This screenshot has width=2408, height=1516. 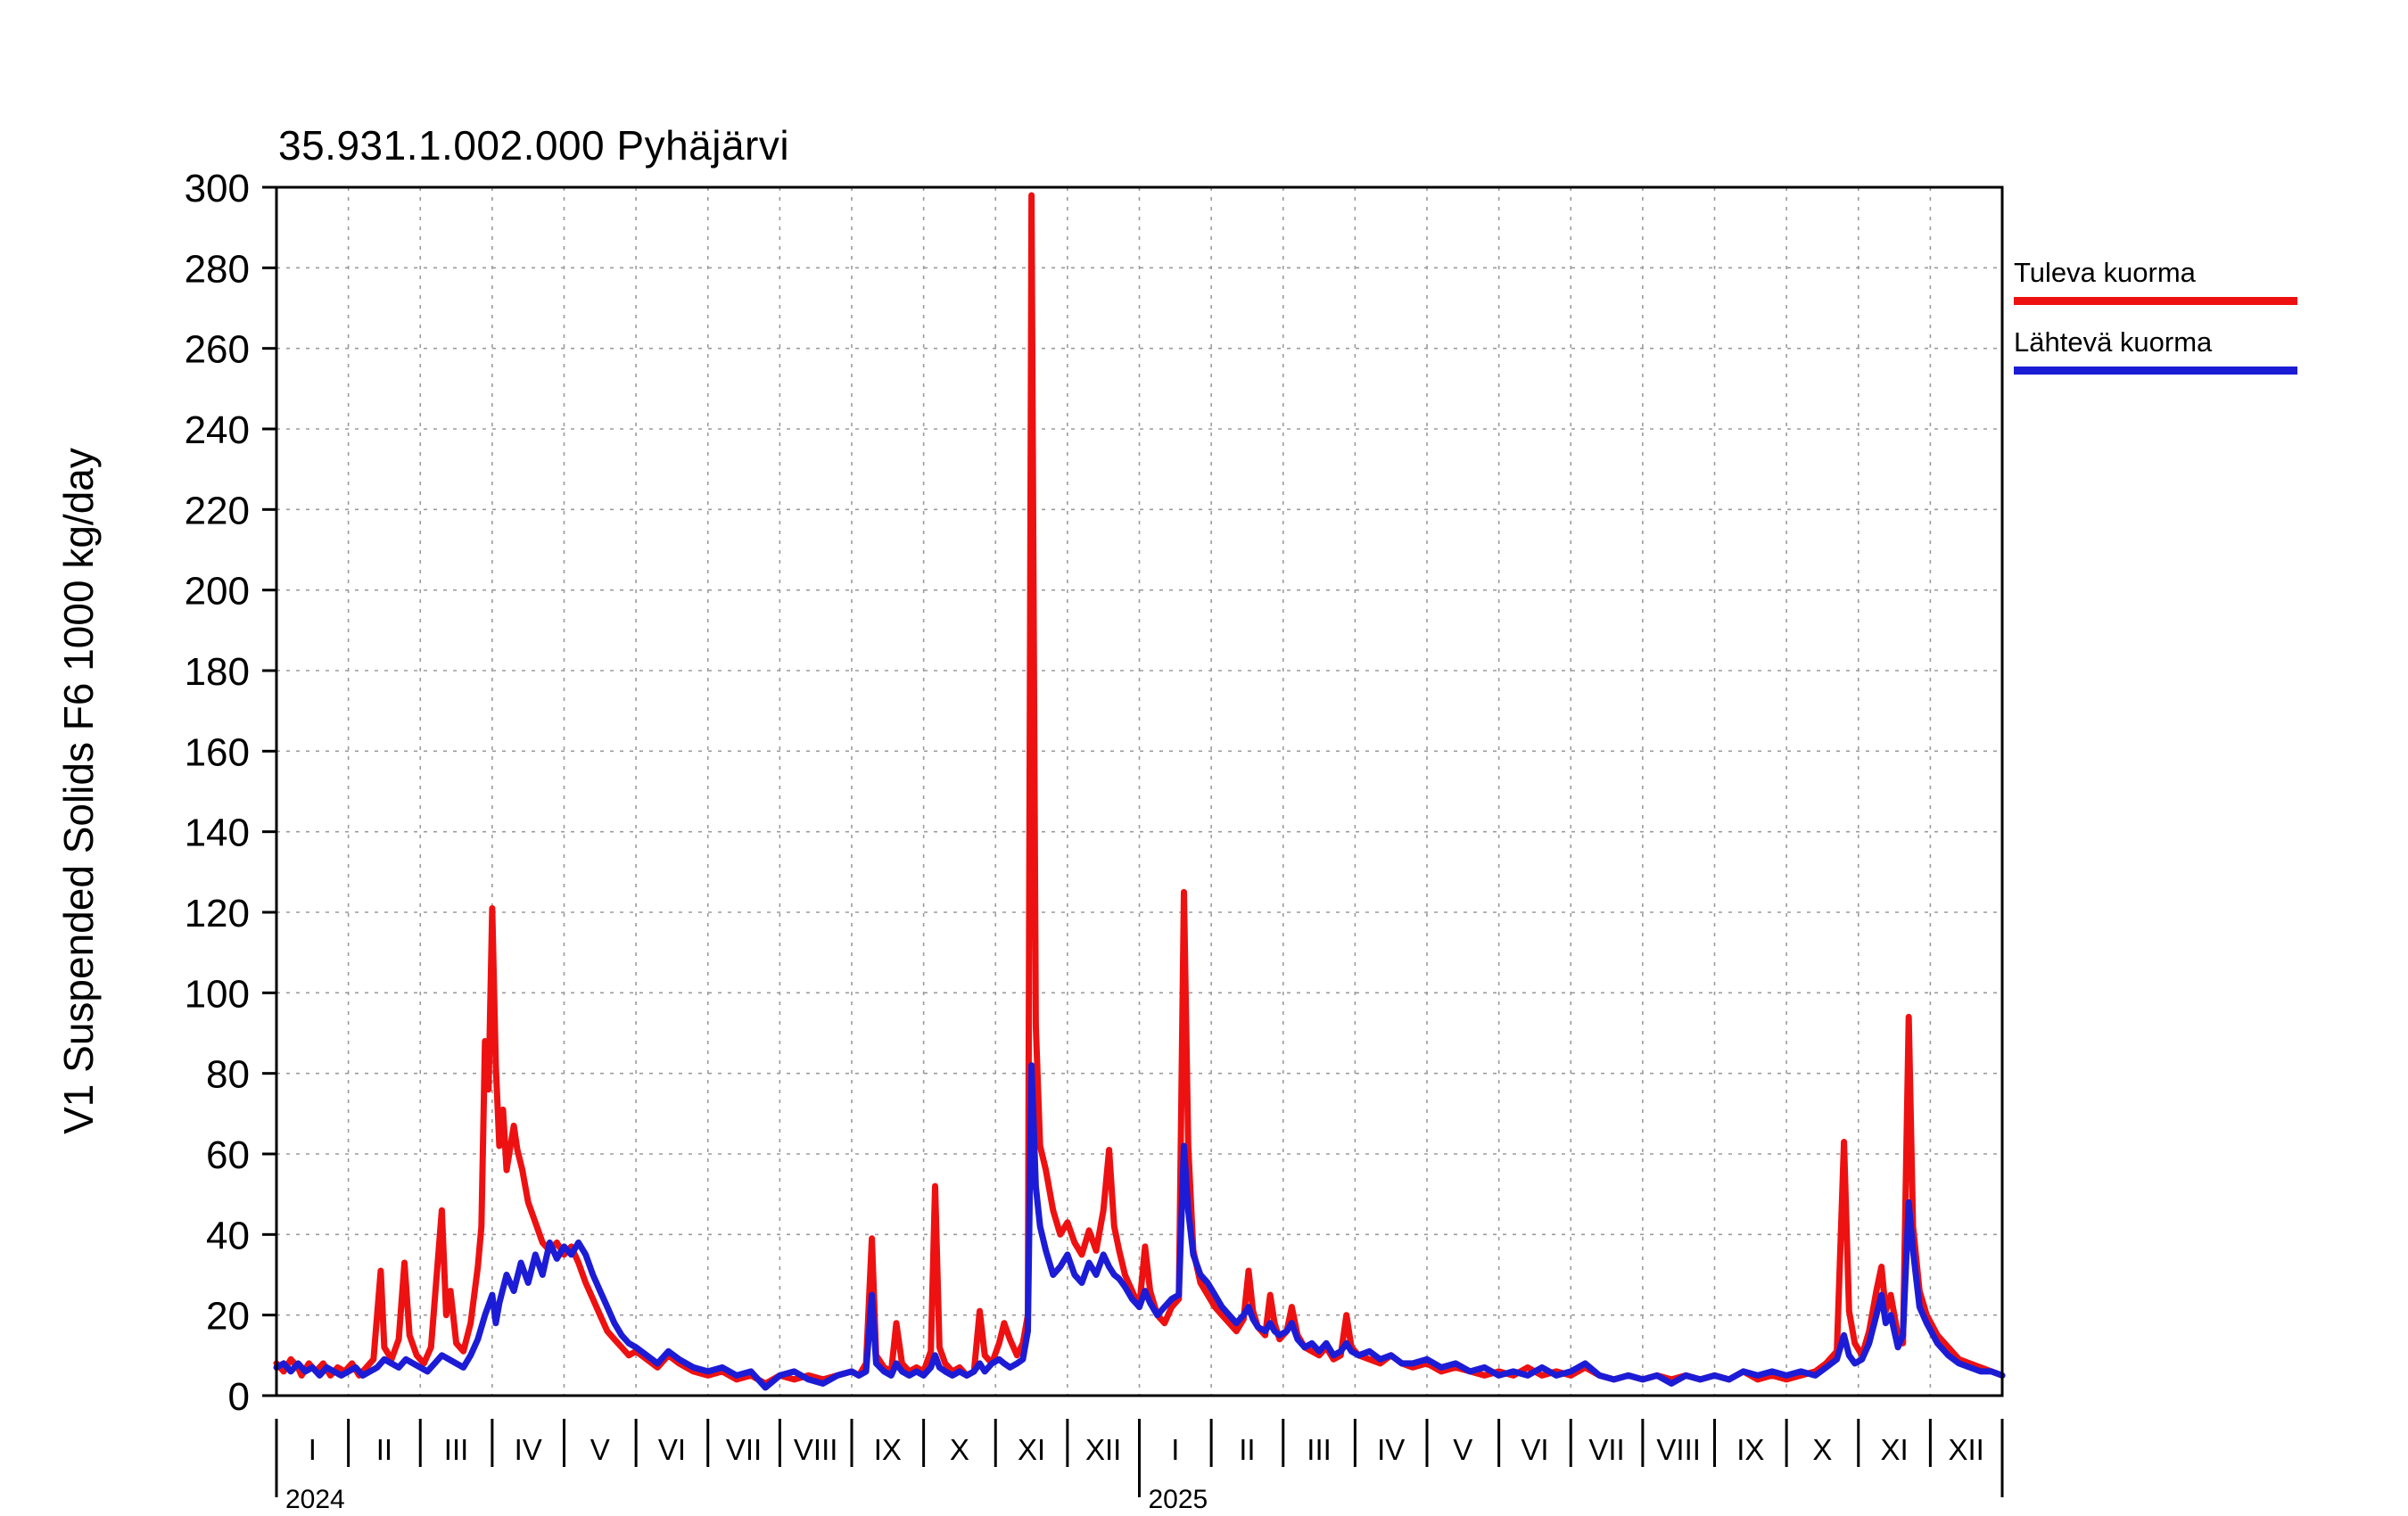 What do you see at coordinates (217, 430) in the screenshot?
I see `y-tick-label: 240` at bounding box center [217, 430].